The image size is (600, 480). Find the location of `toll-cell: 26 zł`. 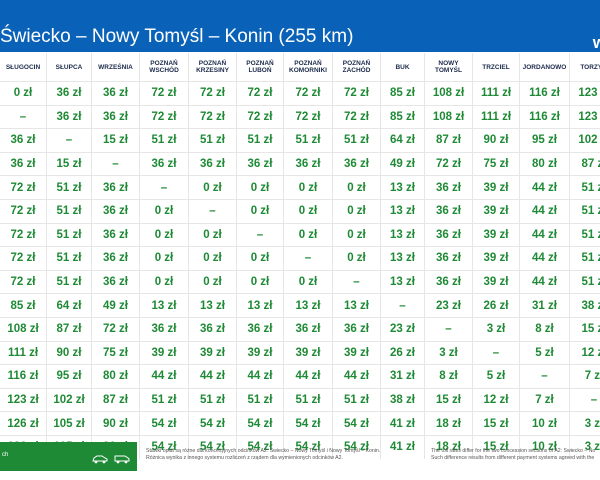

toll-cell: 26 zł is located at coordinates (496, 305).